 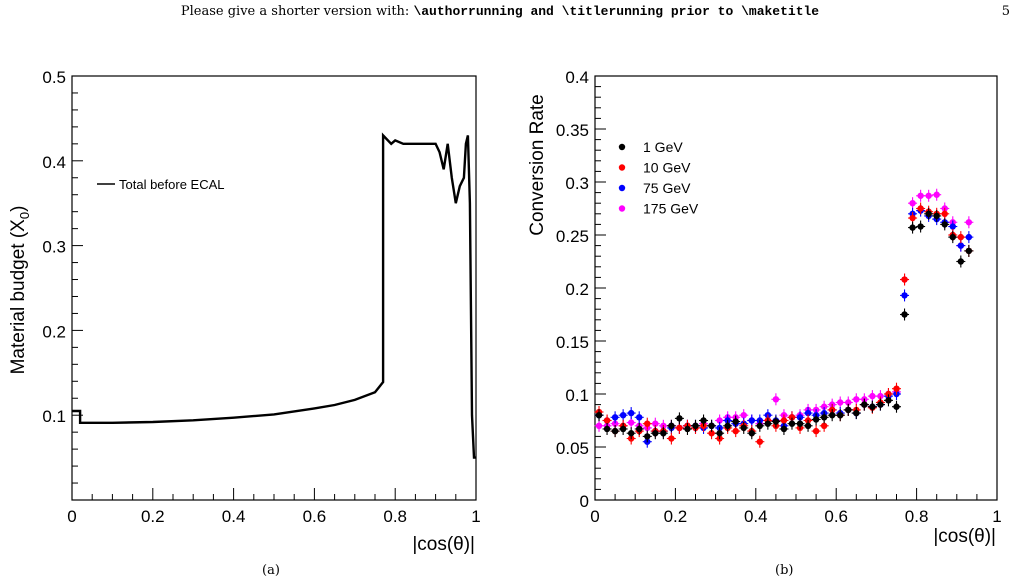 I want to click on legend-marker-10-gev, so click(x=622, y=167).